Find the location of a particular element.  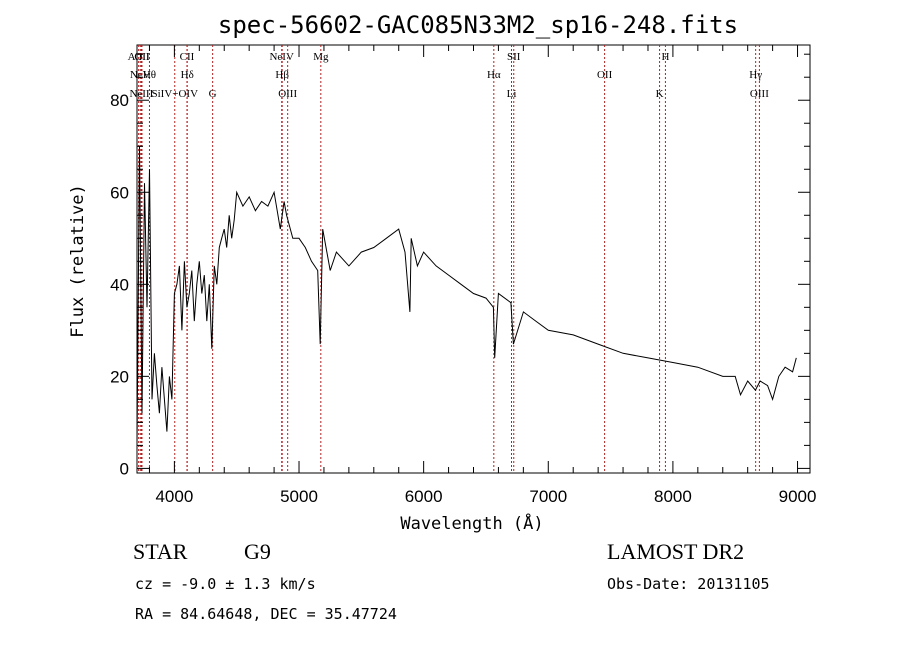

x-tick-label: 9000 is located at coordinates (798, 496).